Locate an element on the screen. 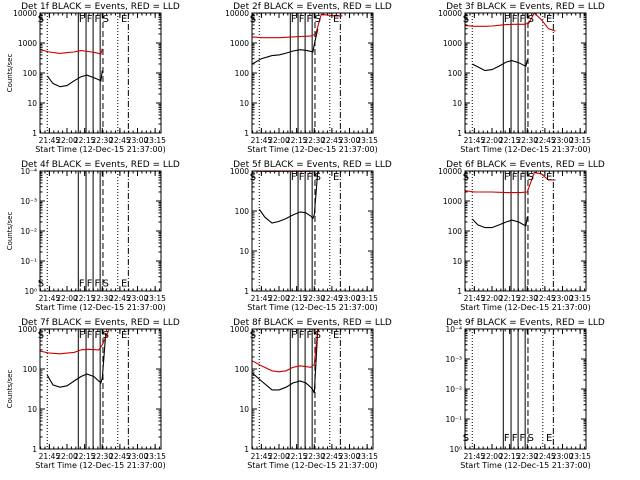 The width and height of the screenshot is (640, 480). panel-title: Det 3f BLACK = Events, RED = LLD is located at coordinates (525, 7).